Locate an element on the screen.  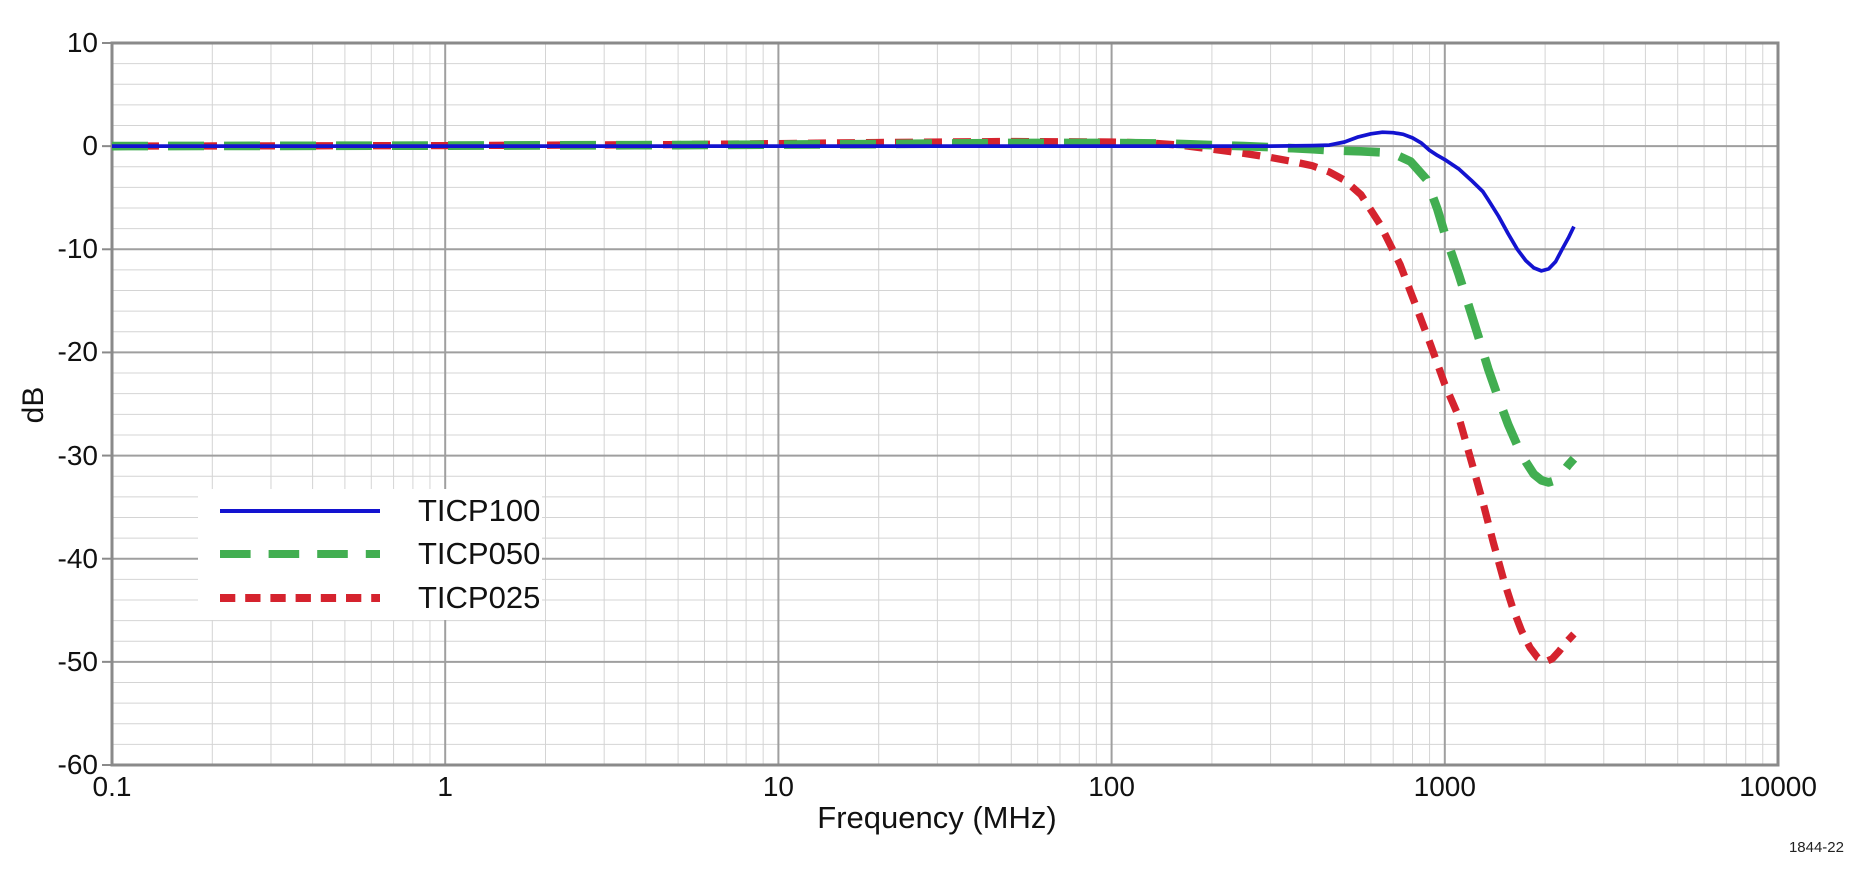
legend-item-ticp100: TICP100 is located at coordinates (370, 510).